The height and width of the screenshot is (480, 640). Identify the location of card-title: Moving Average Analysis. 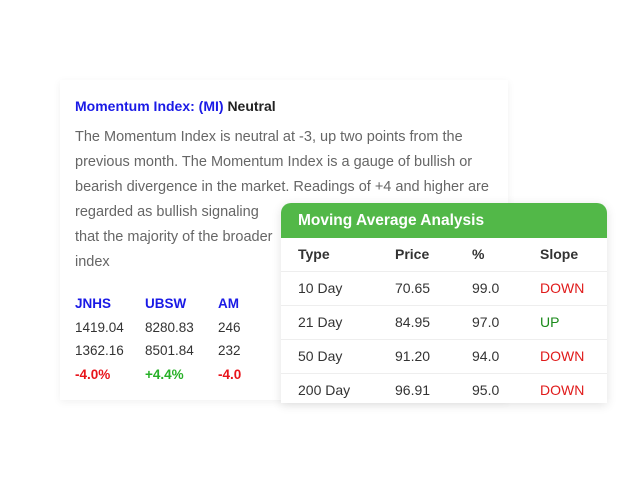
(444, 220).